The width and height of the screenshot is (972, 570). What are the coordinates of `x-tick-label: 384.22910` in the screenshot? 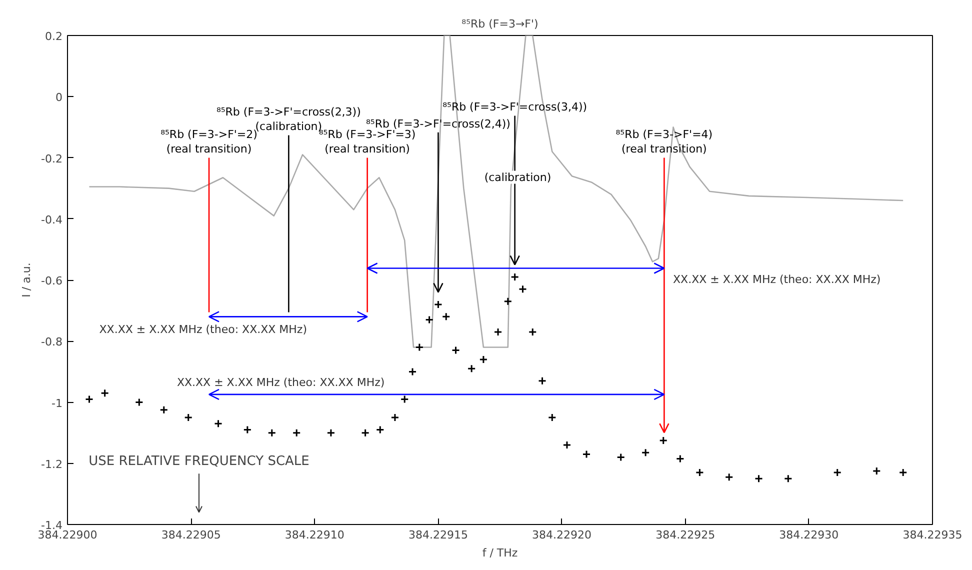 It's located at (314, 535).